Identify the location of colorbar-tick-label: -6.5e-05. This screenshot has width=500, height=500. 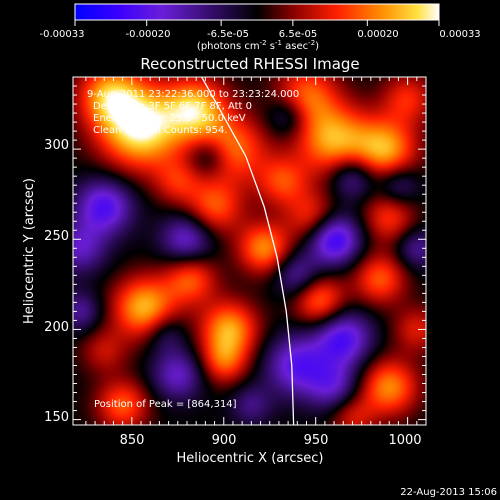
(228, 34).